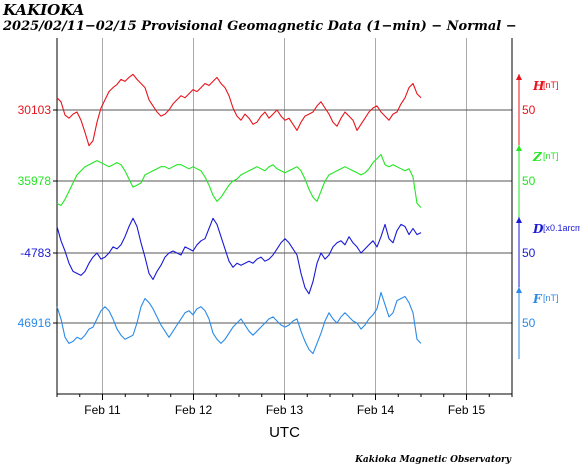  Describe the element at coordinates (44, 10) in the screenshot. I see `chart-title: KAKIOKA` at that location.